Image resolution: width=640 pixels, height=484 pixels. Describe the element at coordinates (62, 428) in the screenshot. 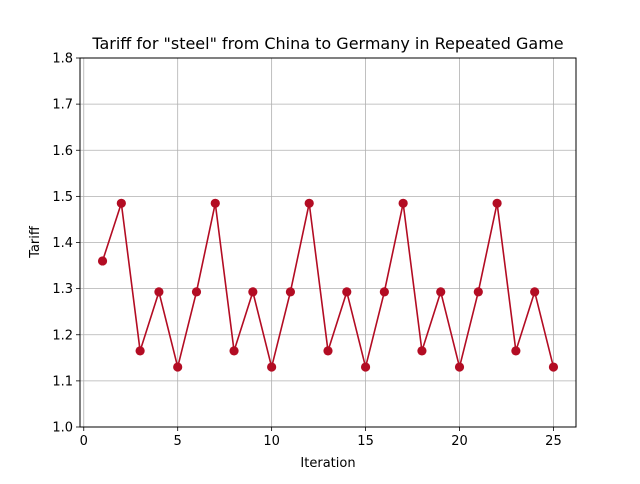

I see `y-tick-label: 1.0` at that location.